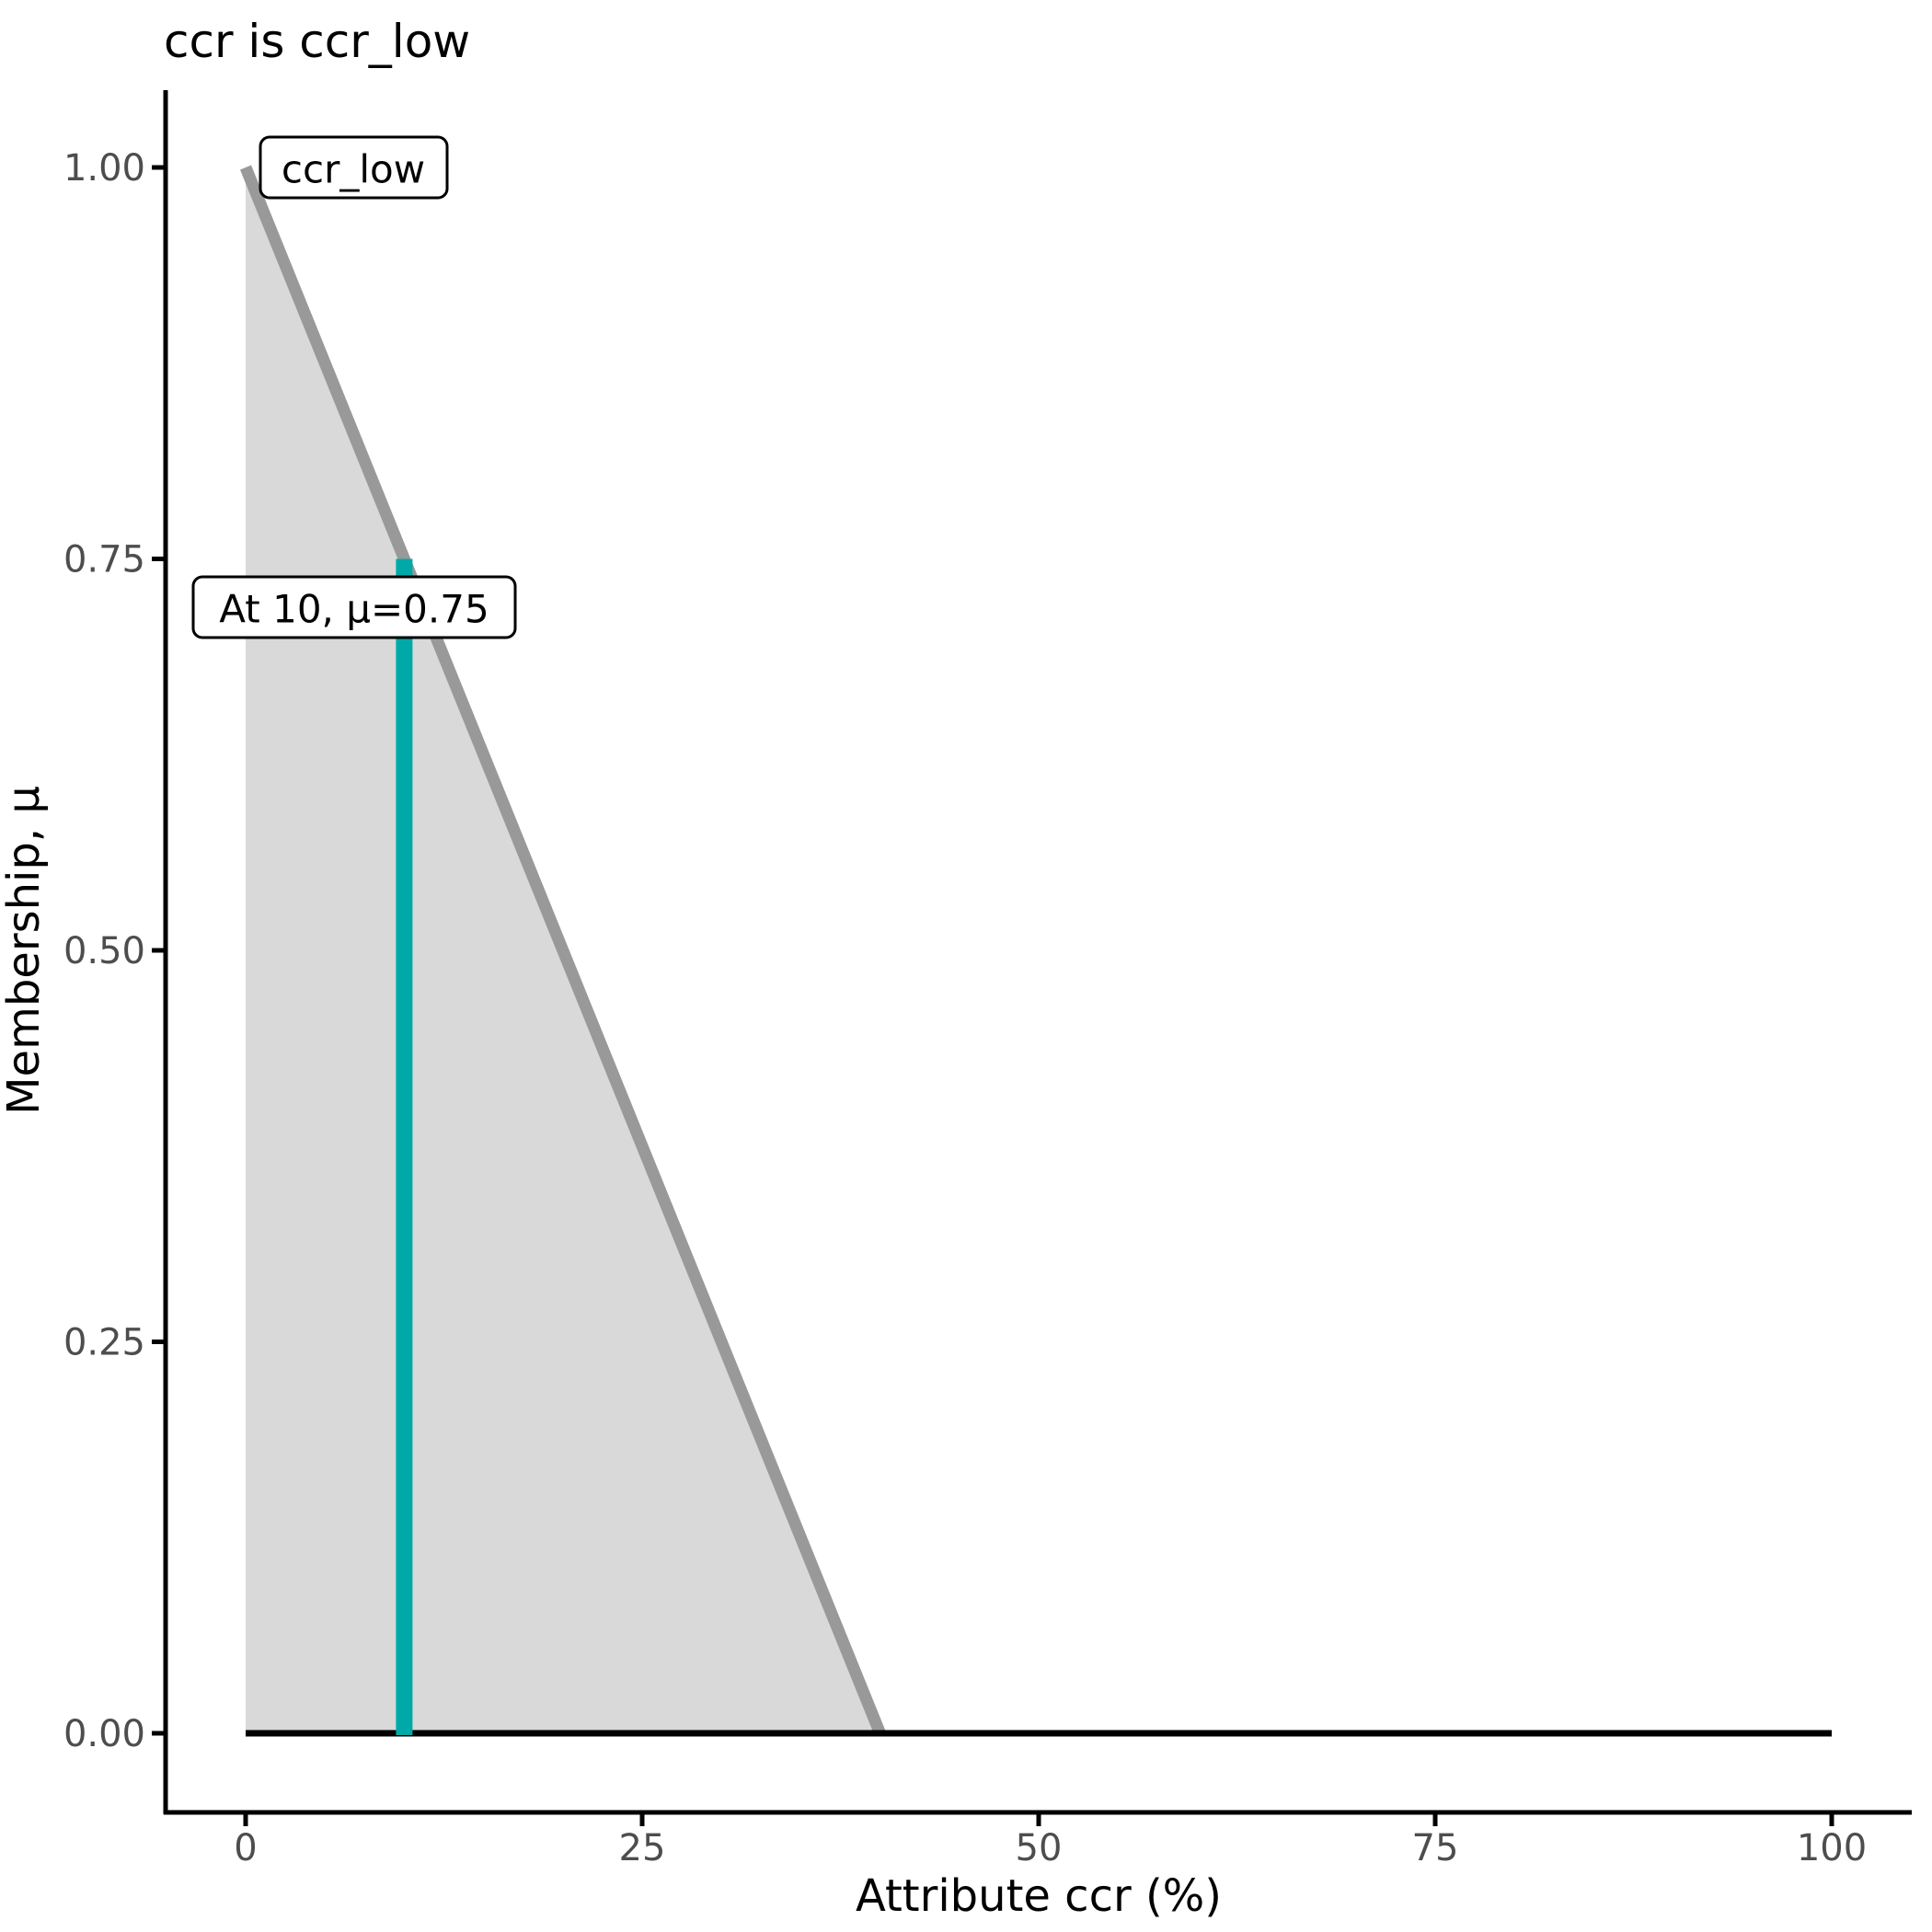  I want to click on x-axis-title: Attribute ccr (%), so click(1039, 1896).